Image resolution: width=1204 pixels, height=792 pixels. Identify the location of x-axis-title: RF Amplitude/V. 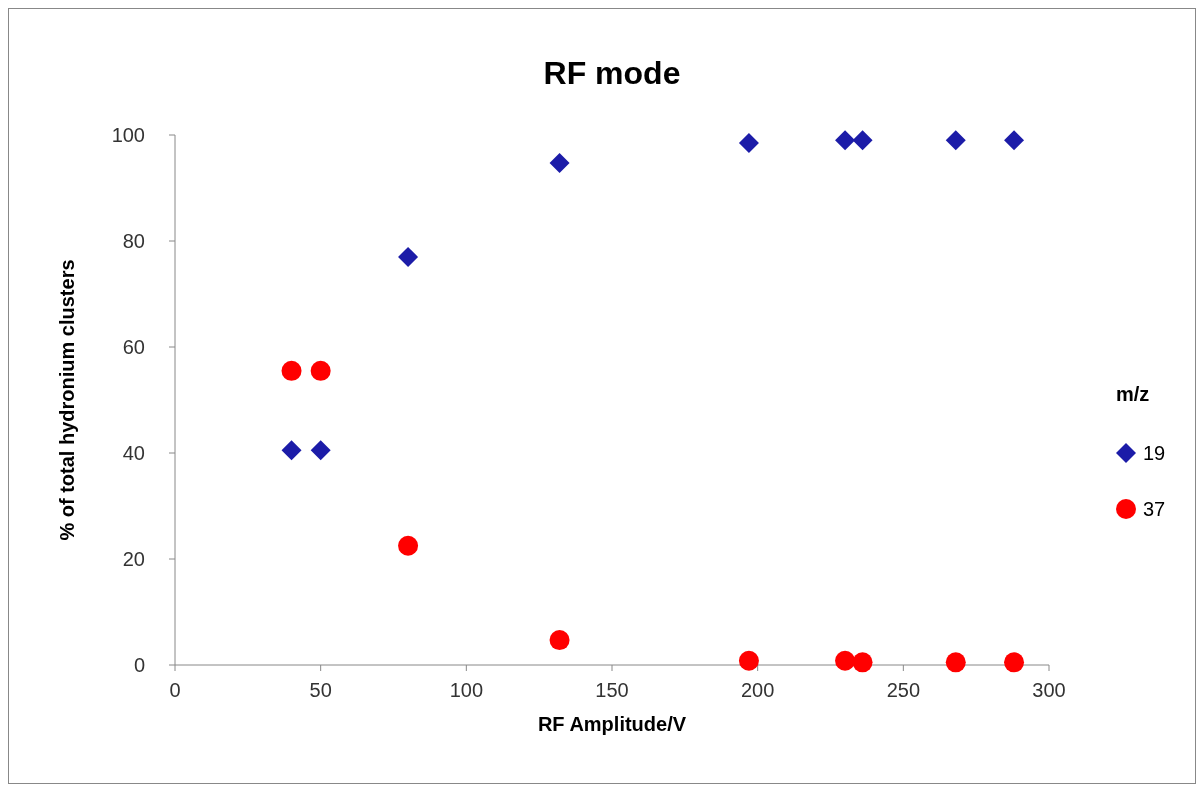
(612, 724).